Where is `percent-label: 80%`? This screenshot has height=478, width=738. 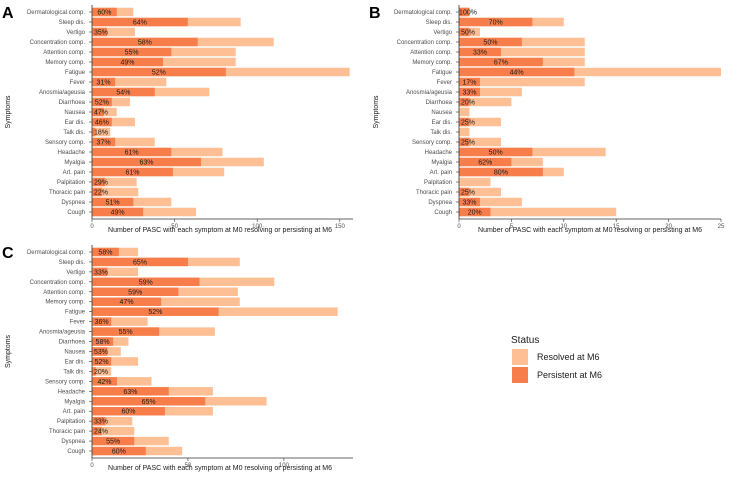 percent-label: 80% is located at coordinates (501, 173).